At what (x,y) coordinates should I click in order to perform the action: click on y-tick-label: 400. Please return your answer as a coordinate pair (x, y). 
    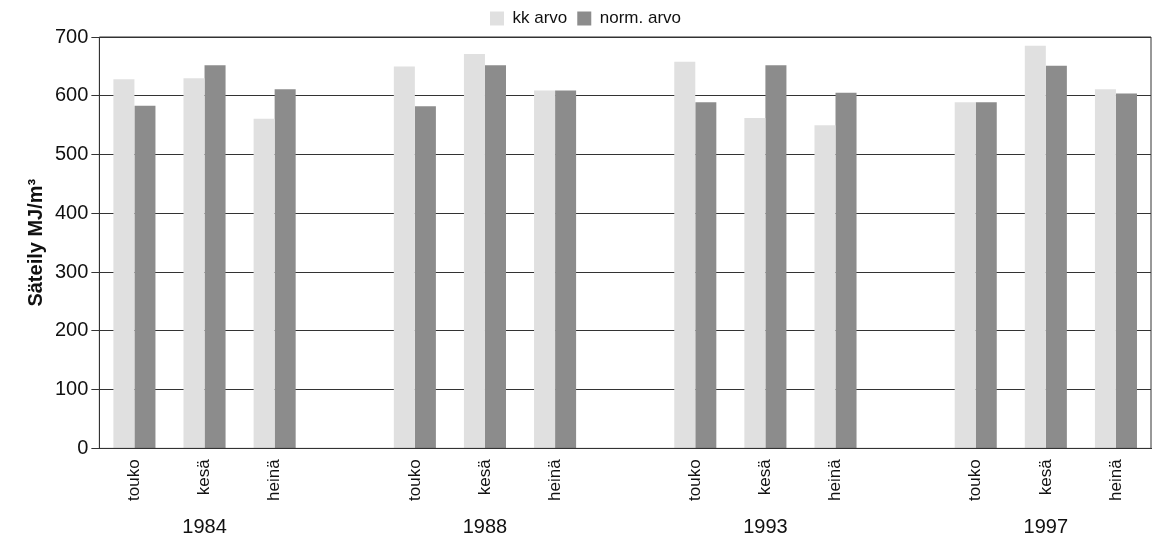
    Looking at the image, I should click on (71, 211).